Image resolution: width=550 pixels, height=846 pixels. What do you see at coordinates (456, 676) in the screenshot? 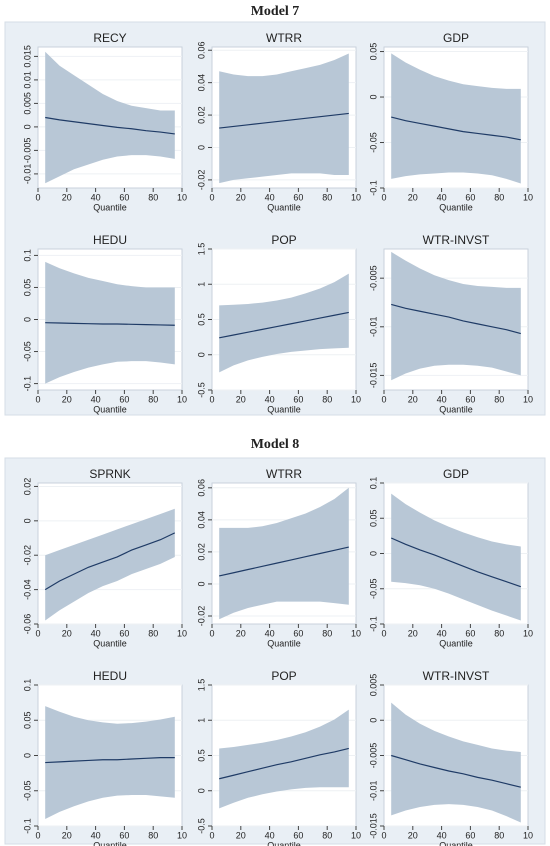
I see `chart-title: WTR-INVST` at bounding box center [456, 676].